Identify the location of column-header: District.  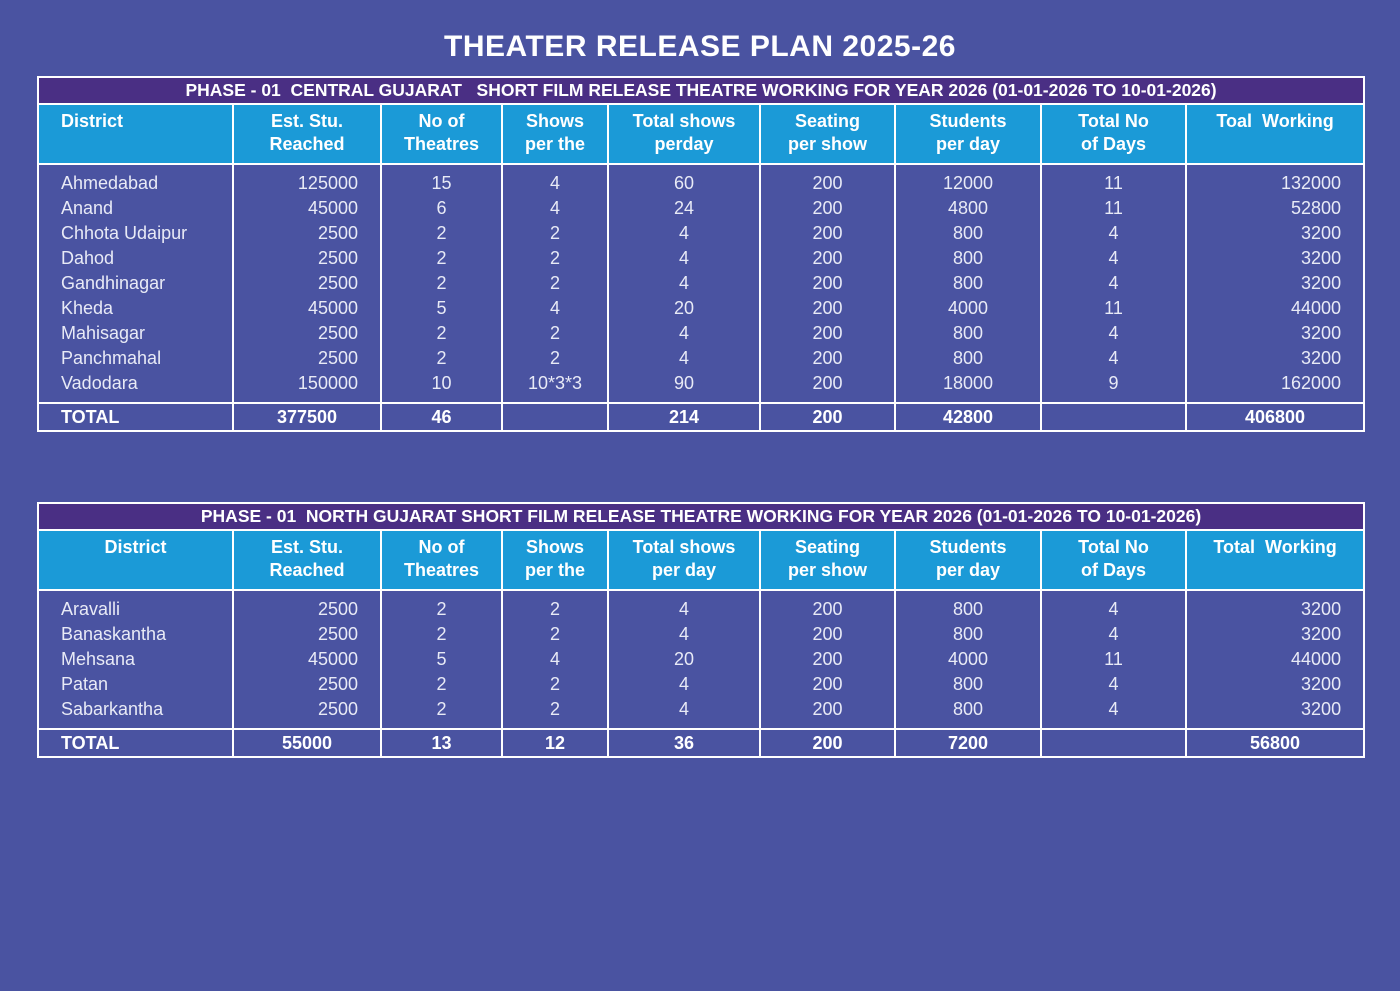
(135, 134).